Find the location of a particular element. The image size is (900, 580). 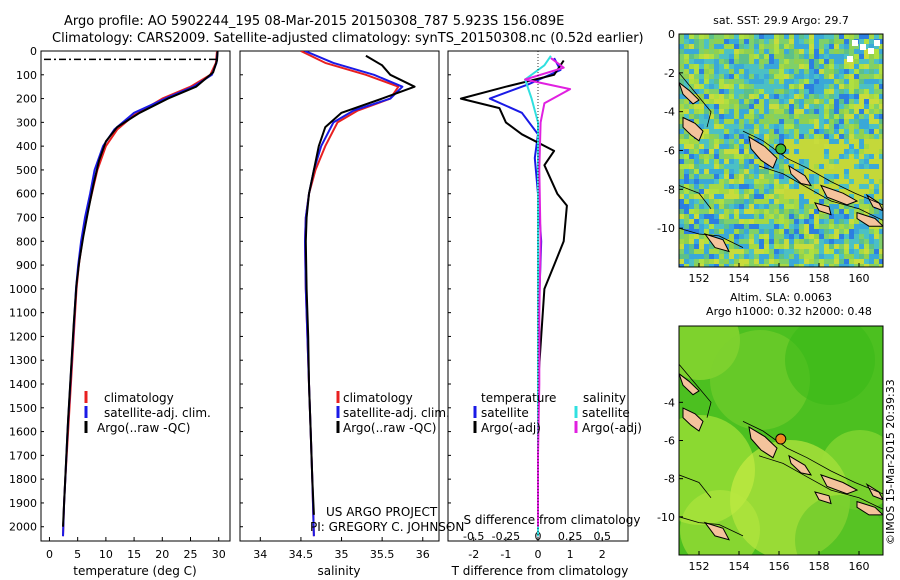

legend-label-climatology: climatology is located at coordinates (139, 398).